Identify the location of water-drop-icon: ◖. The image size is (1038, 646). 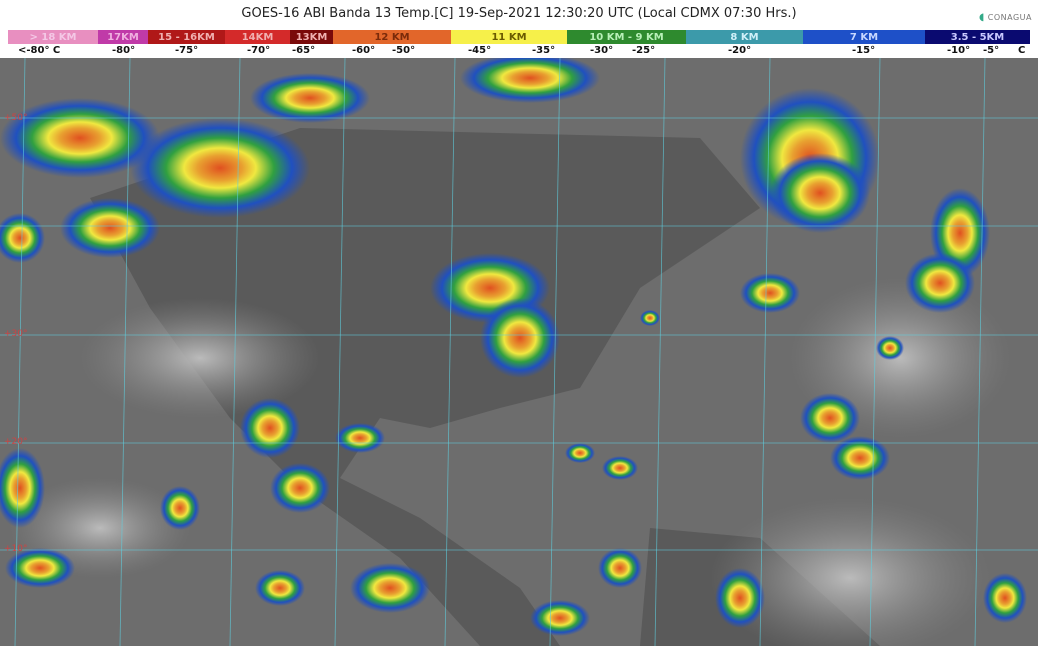
(981, 17).